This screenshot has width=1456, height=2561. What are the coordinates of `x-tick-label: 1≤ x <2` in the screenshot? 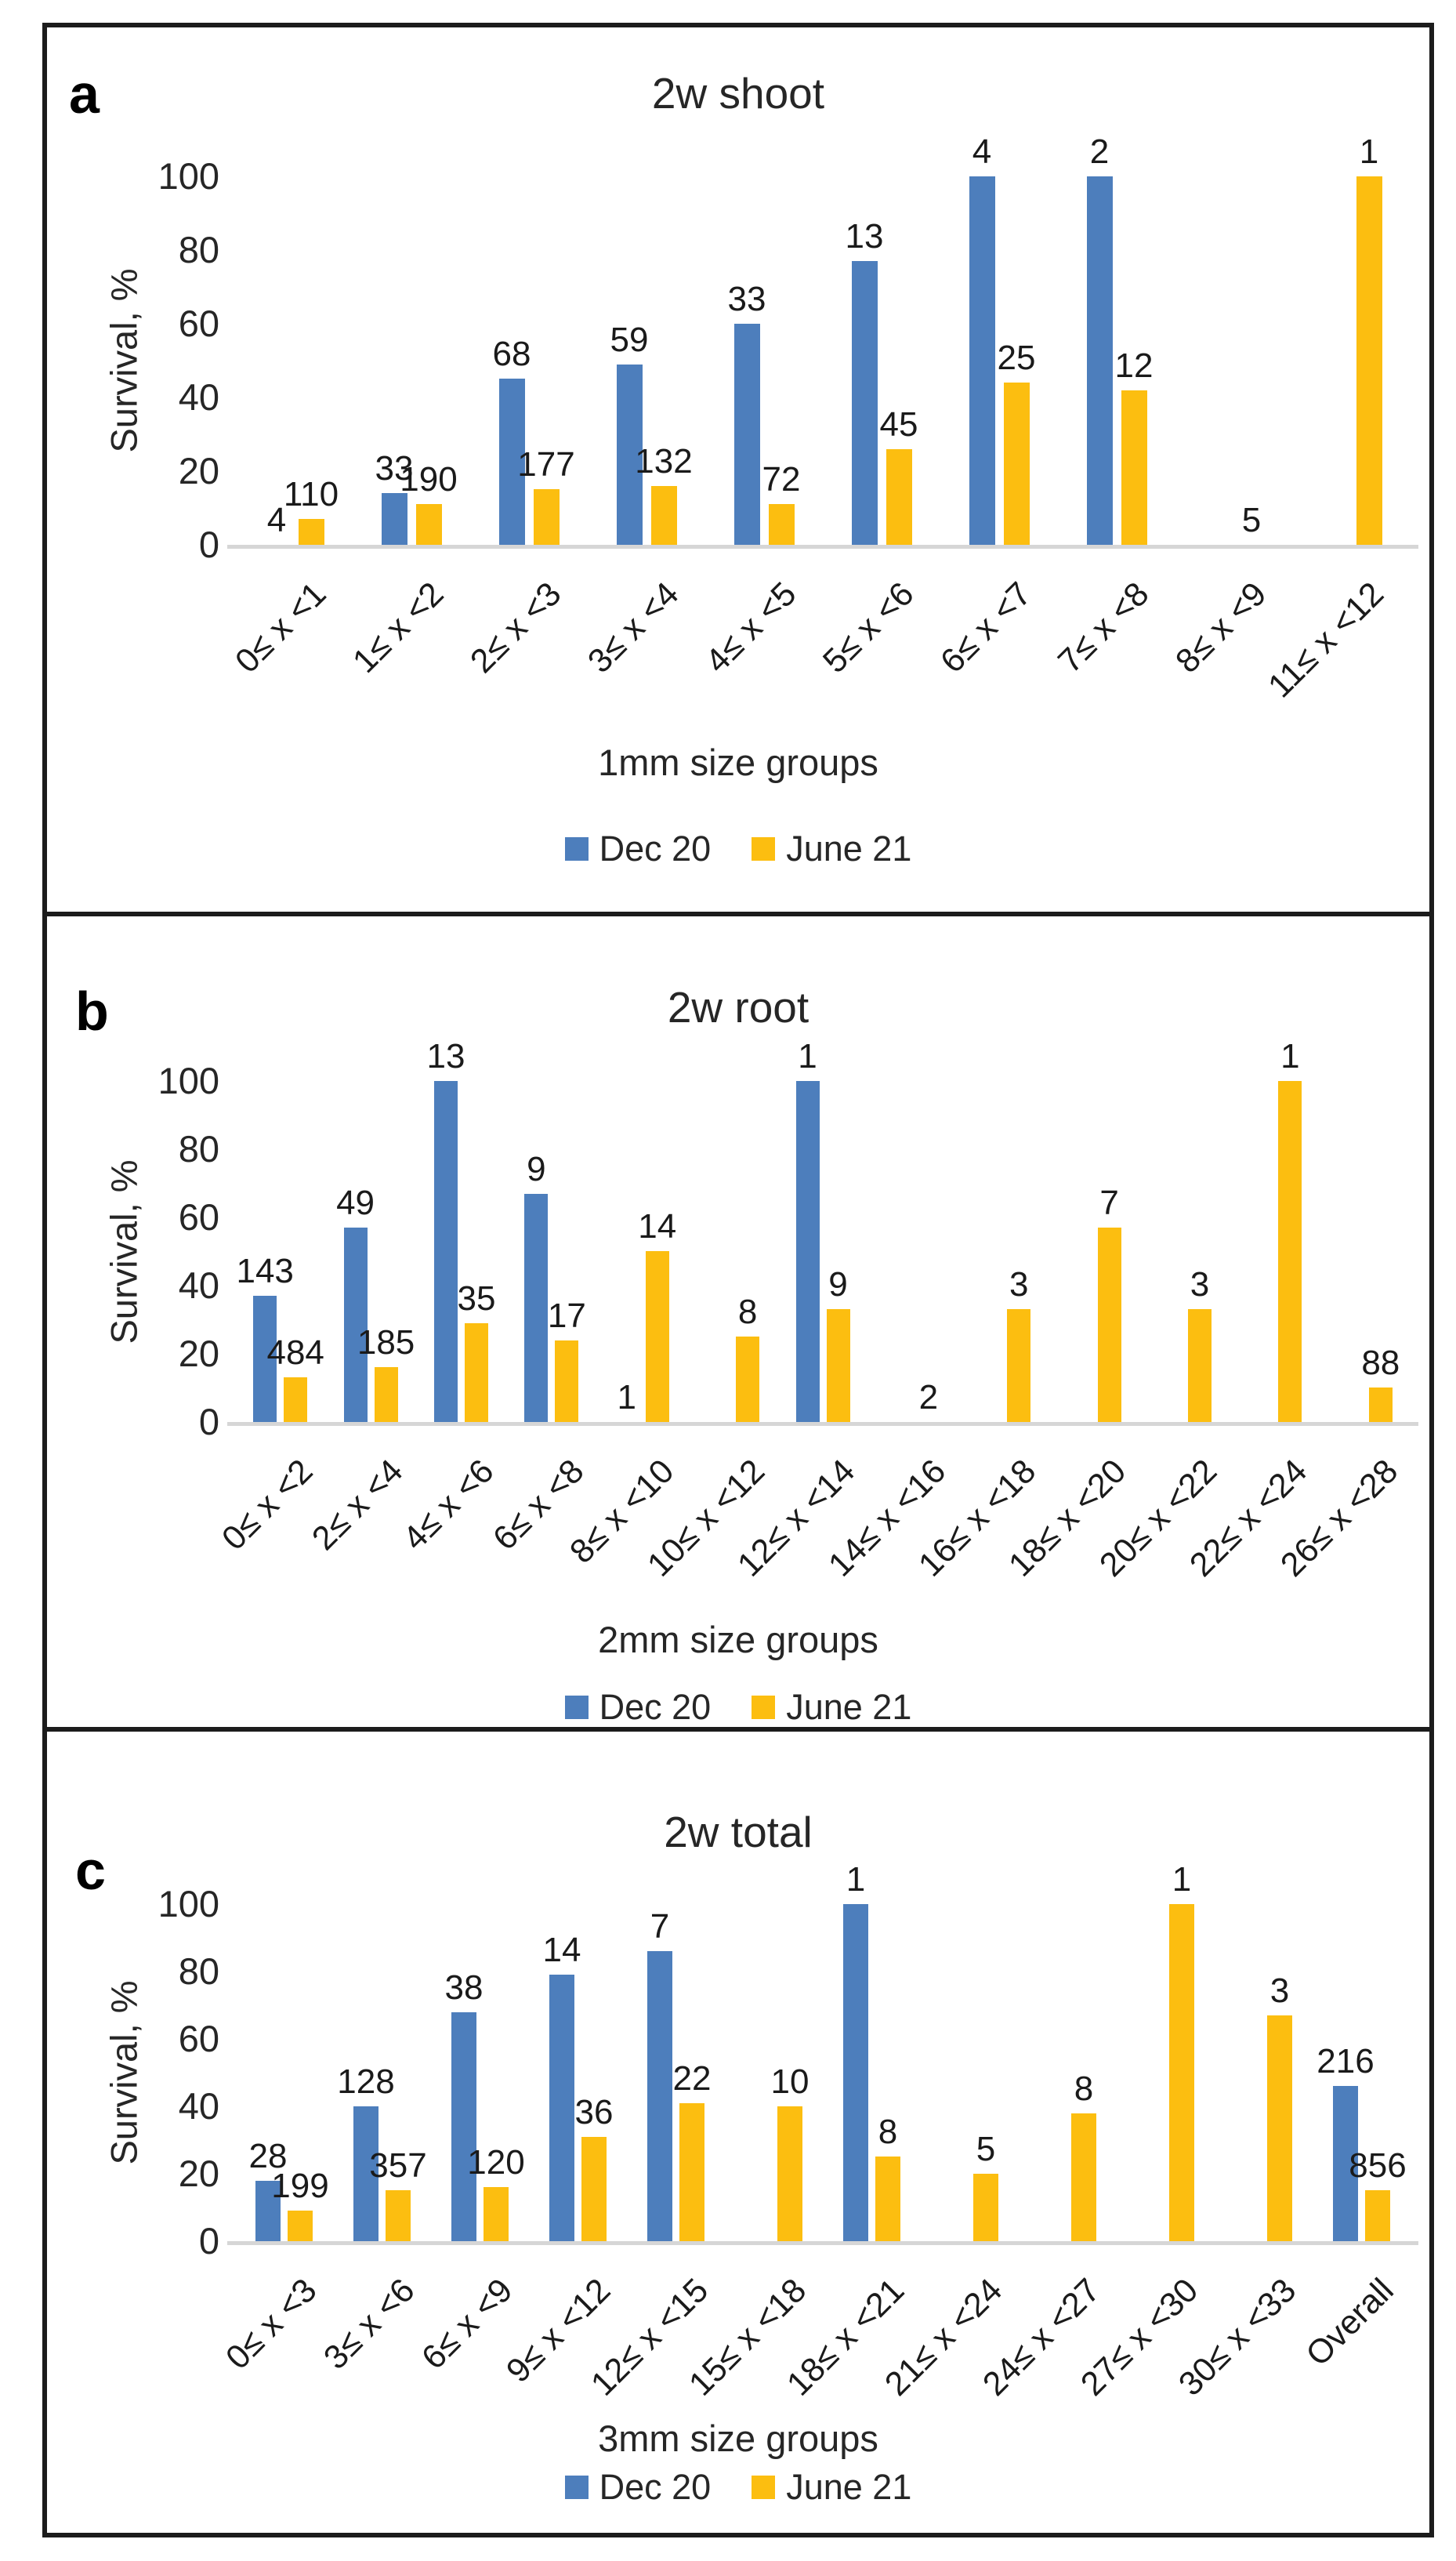 It's located at (398, 627).